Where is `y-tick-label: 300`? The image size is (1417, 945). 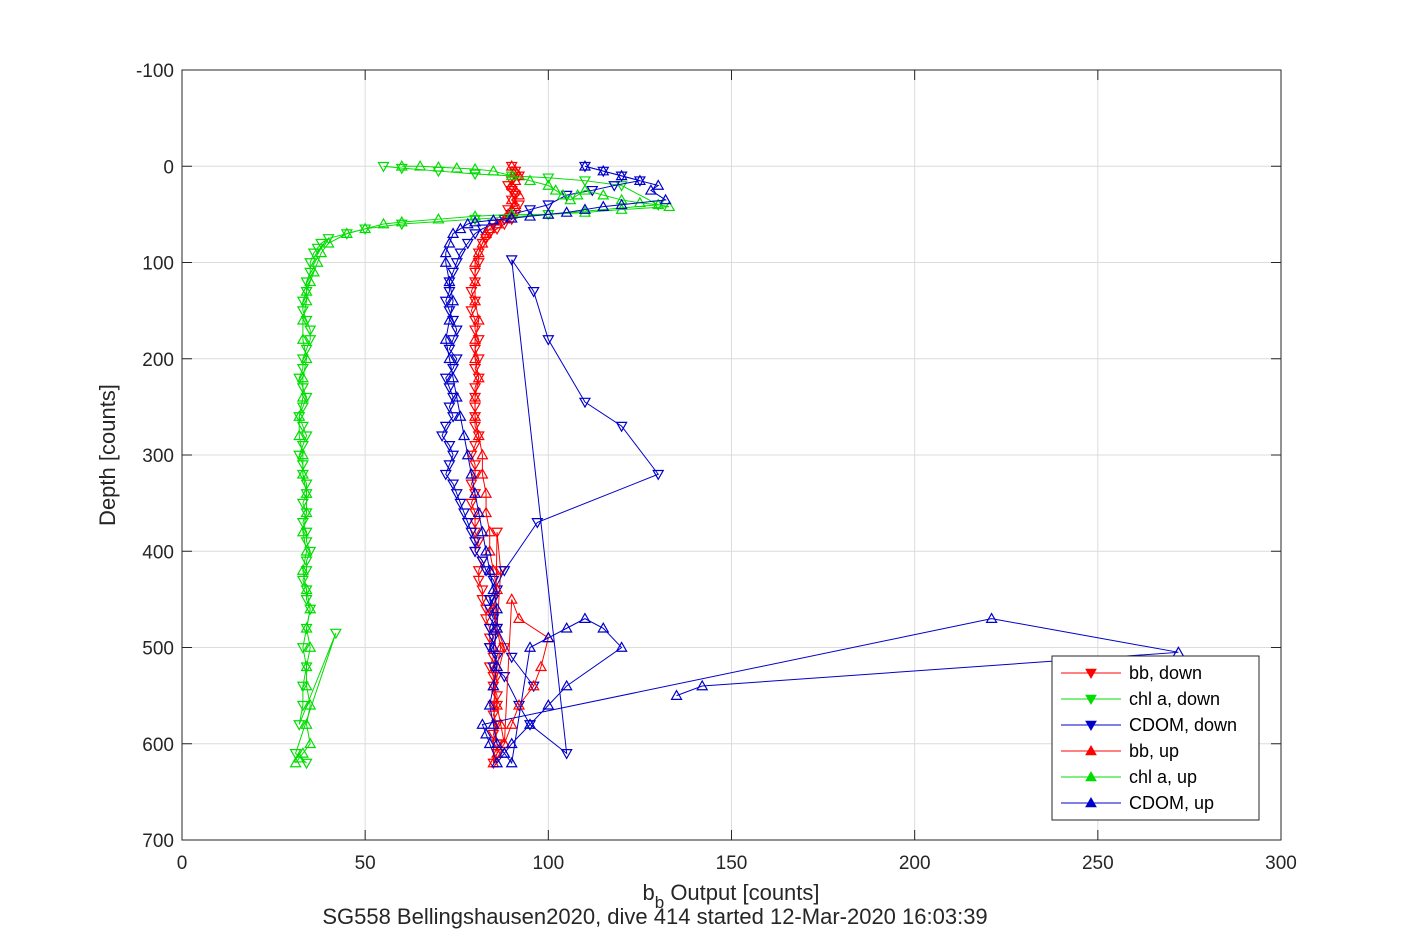 y-tick-label: 300 is located at coordinates (158, 456).